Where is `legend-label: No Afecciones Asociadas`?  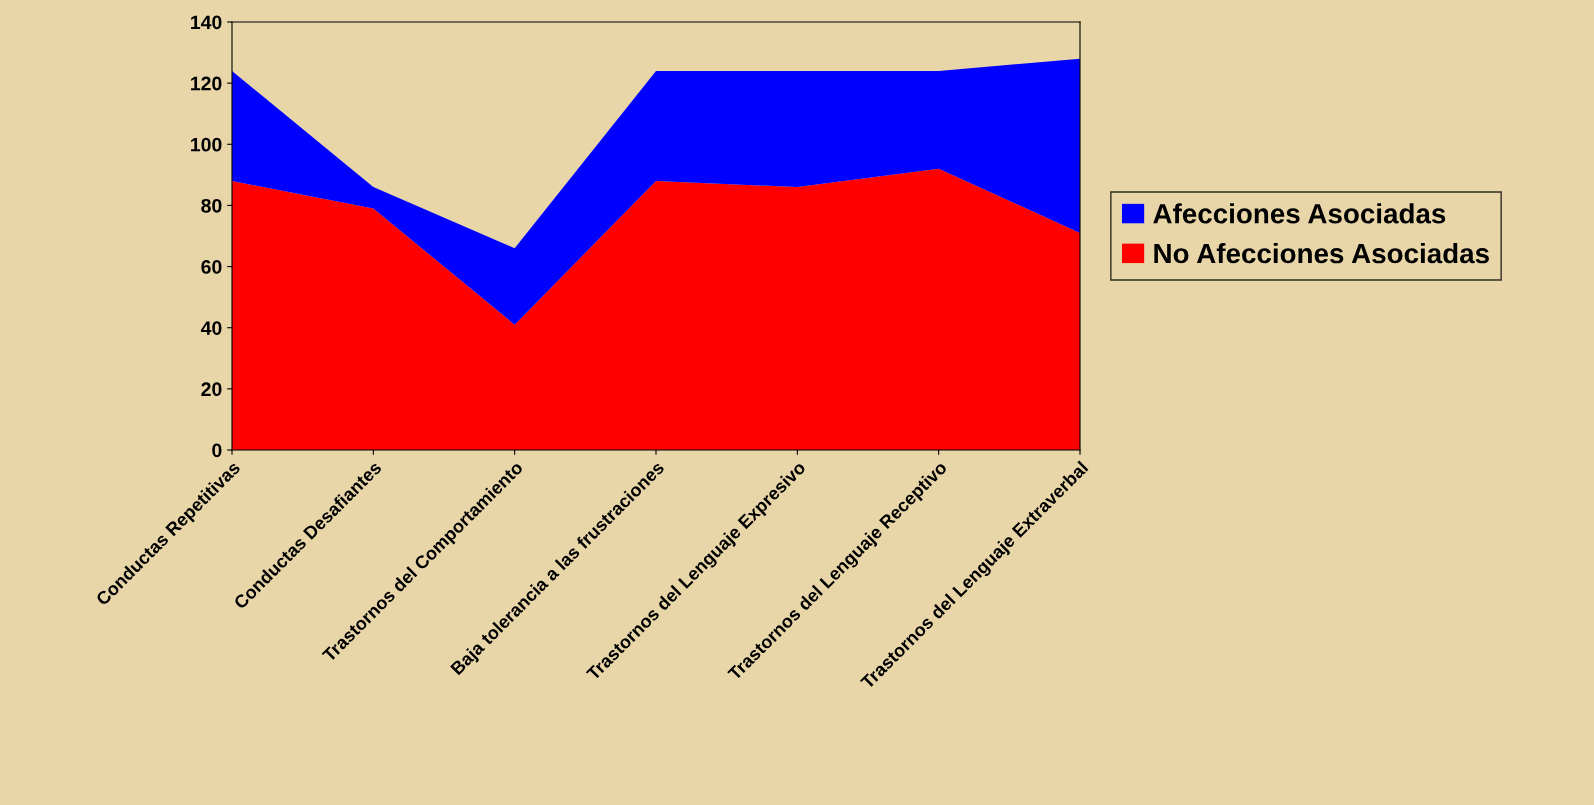 legend-label: No Afecciones Asociadas is located at coordinates (1321, 253).